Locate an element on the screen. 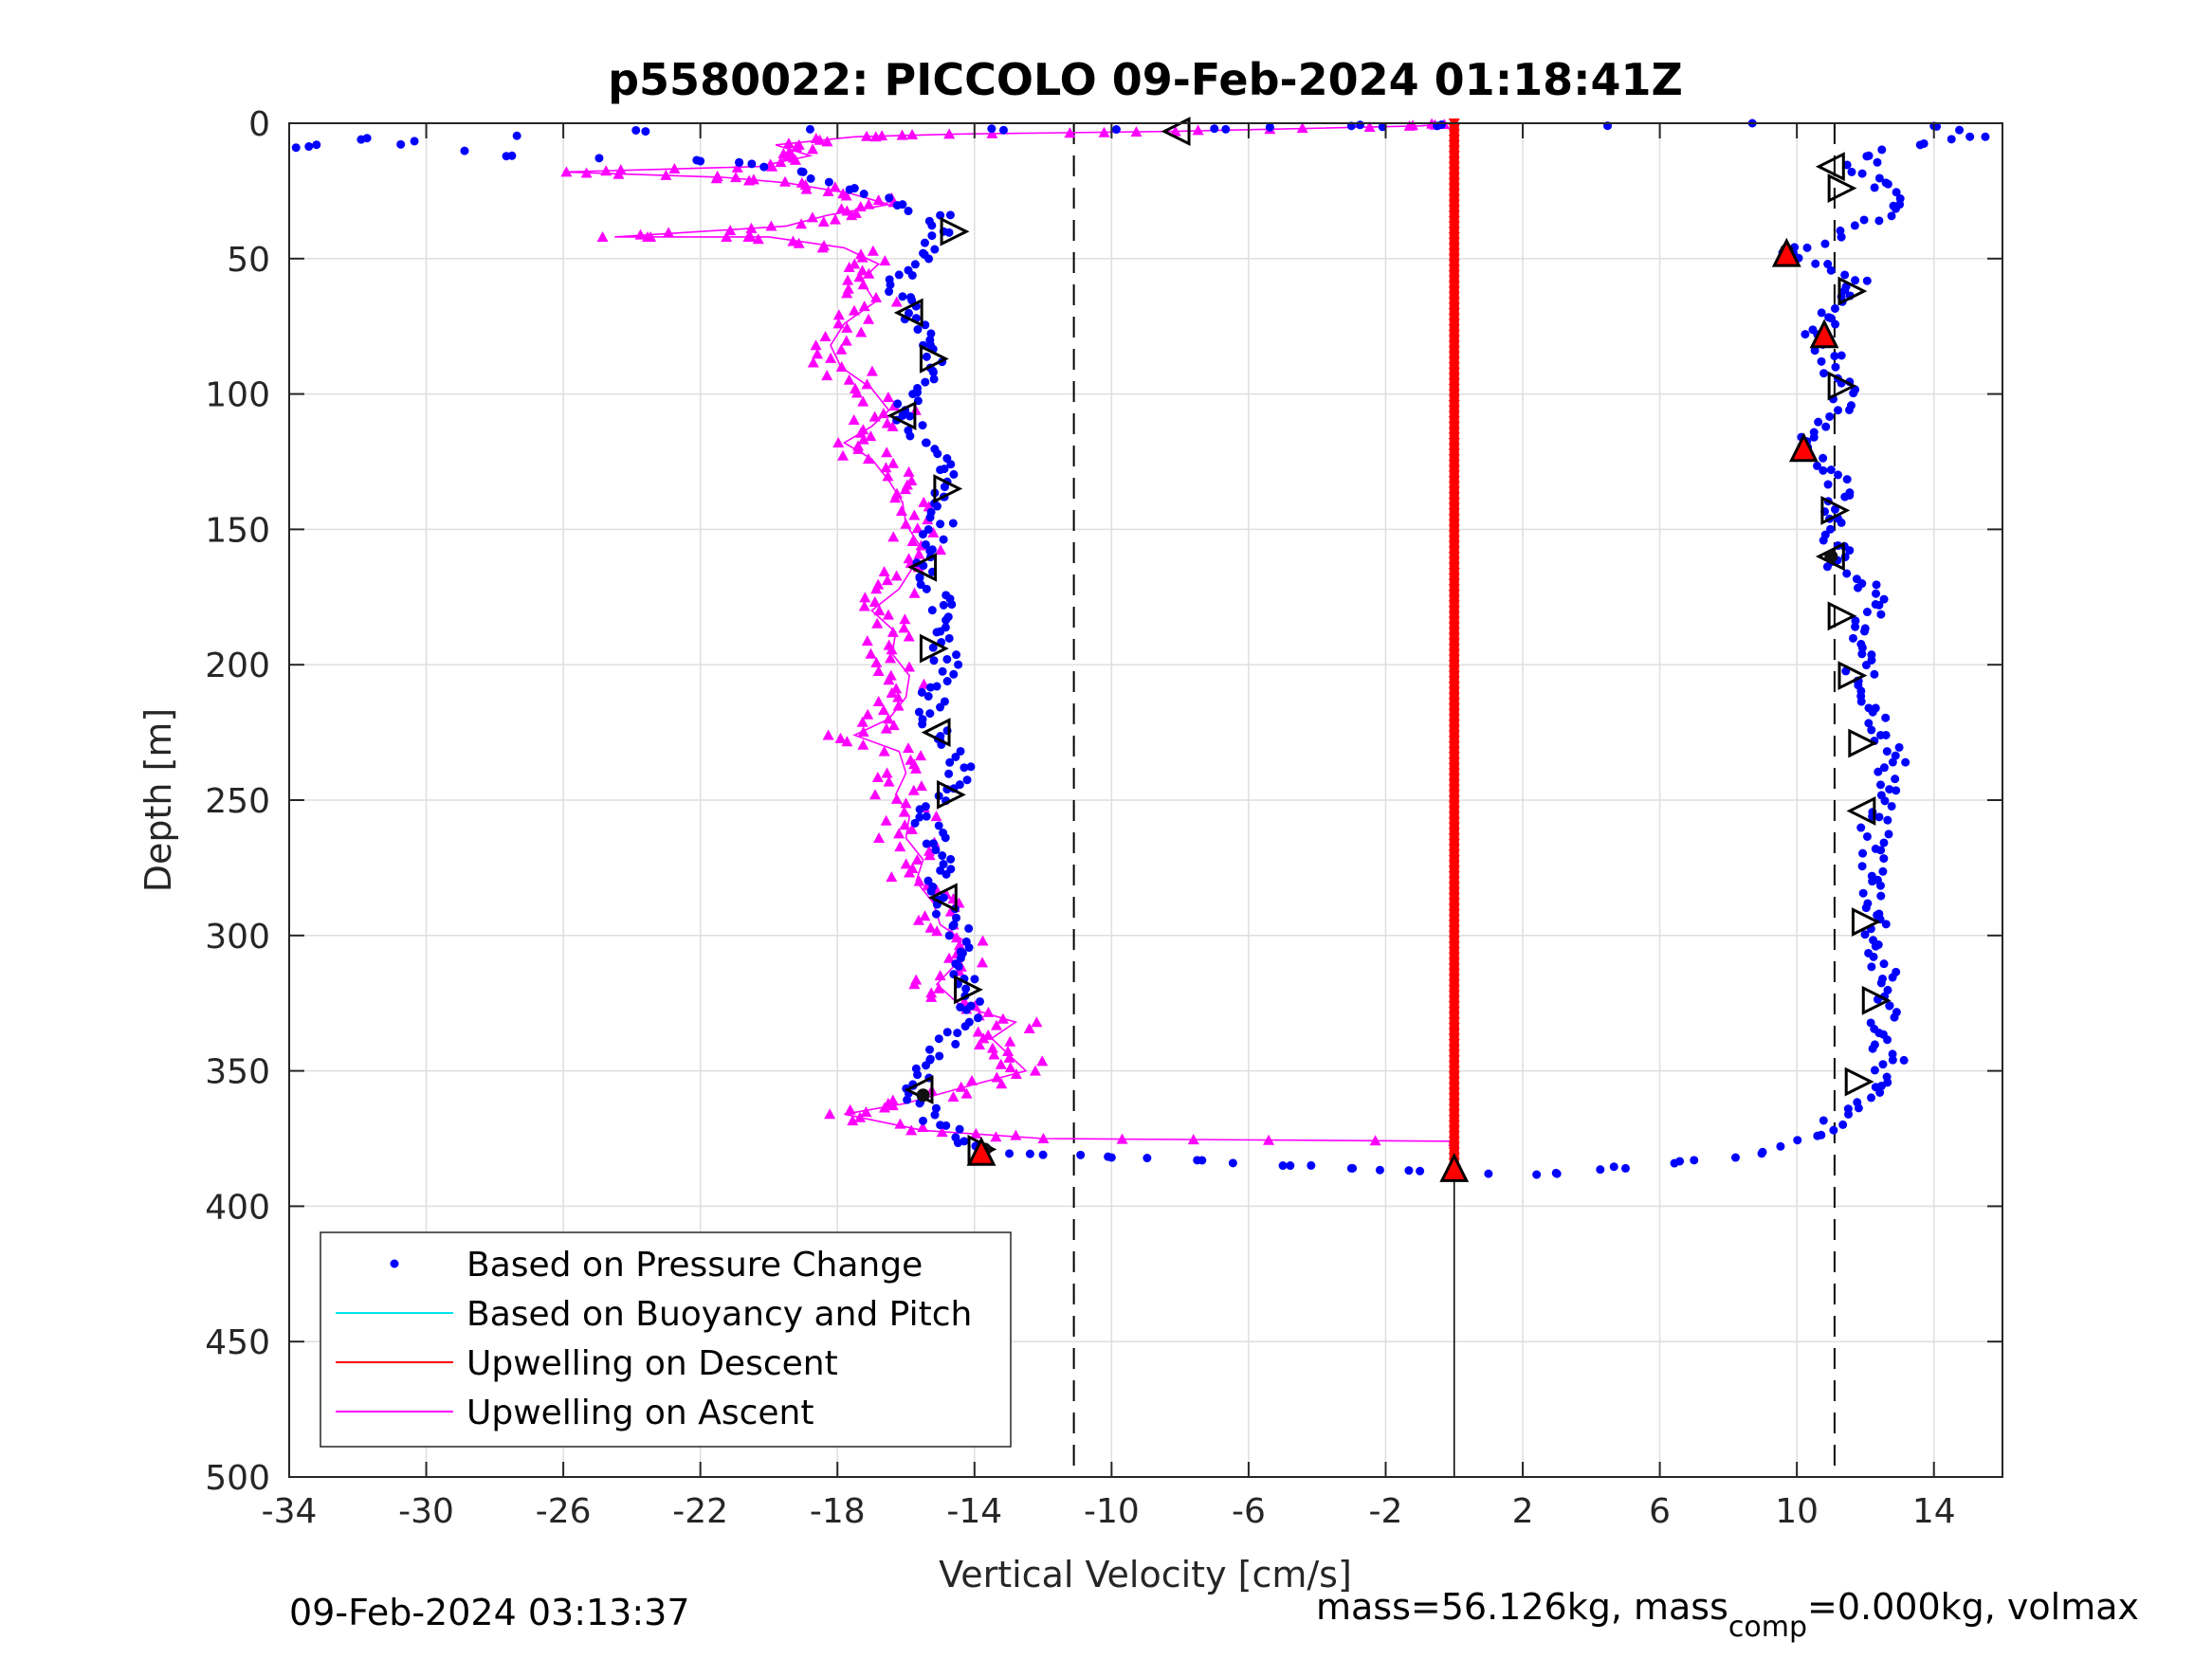 The image size is (2212, 1659). x-tick-label: -18 is located at coordinates (838, 1511).